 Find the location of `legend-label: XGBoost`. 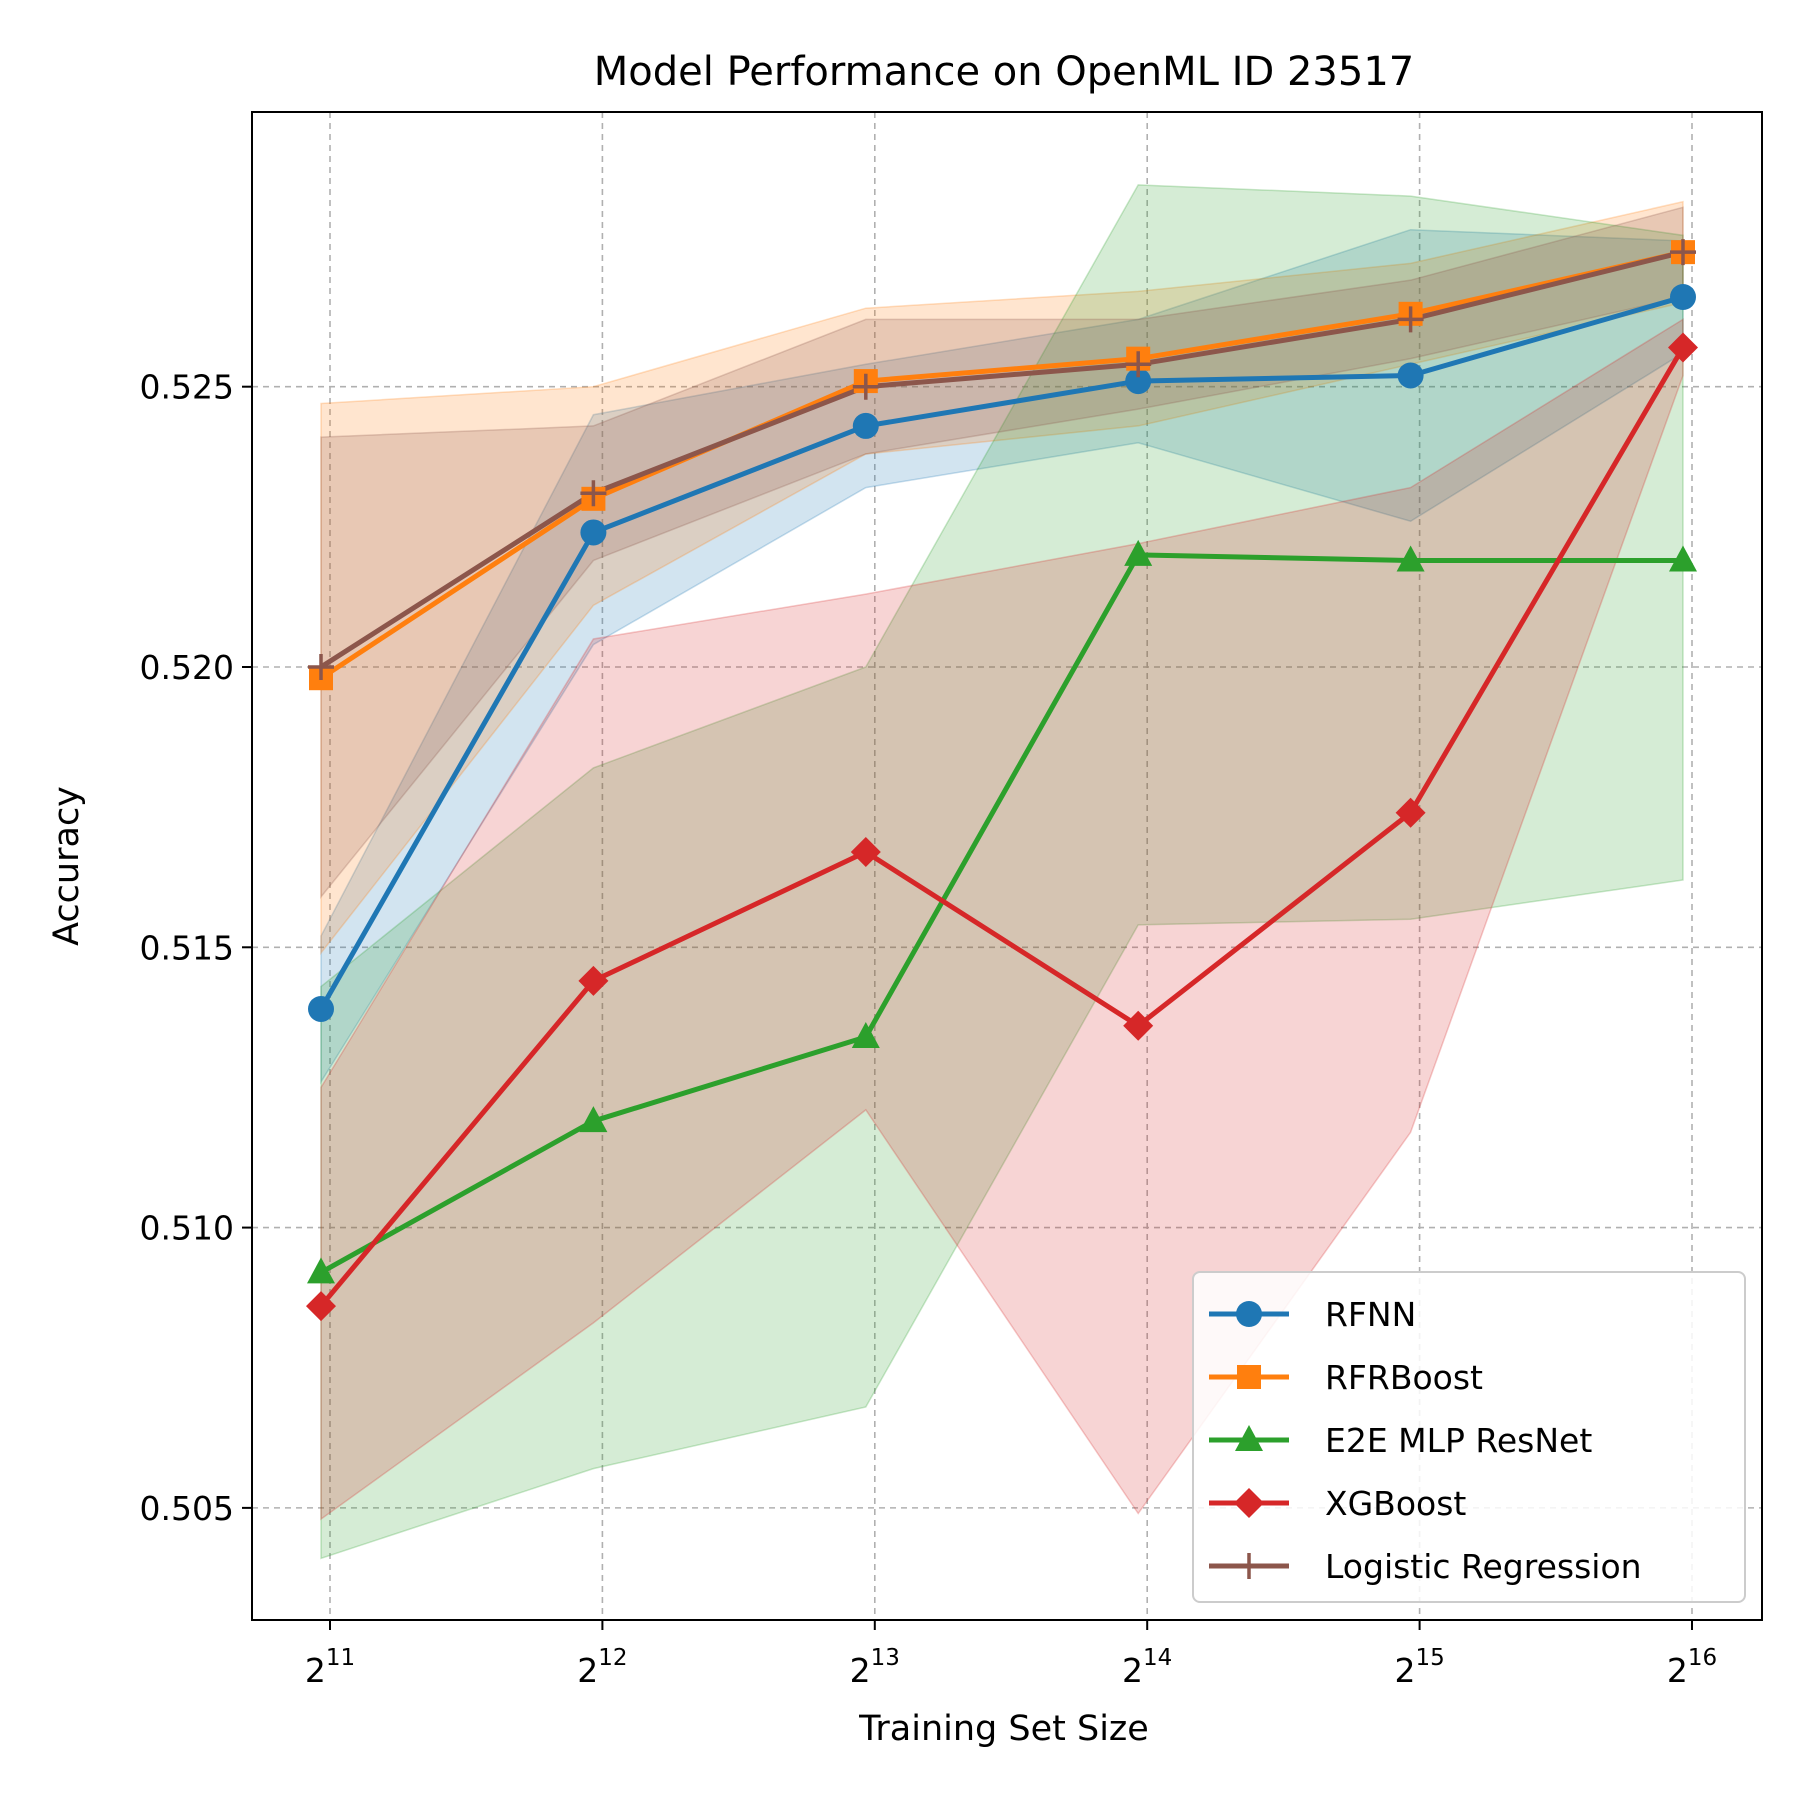

legend-label: XGBoost is located at coordinates (1395, 1503).